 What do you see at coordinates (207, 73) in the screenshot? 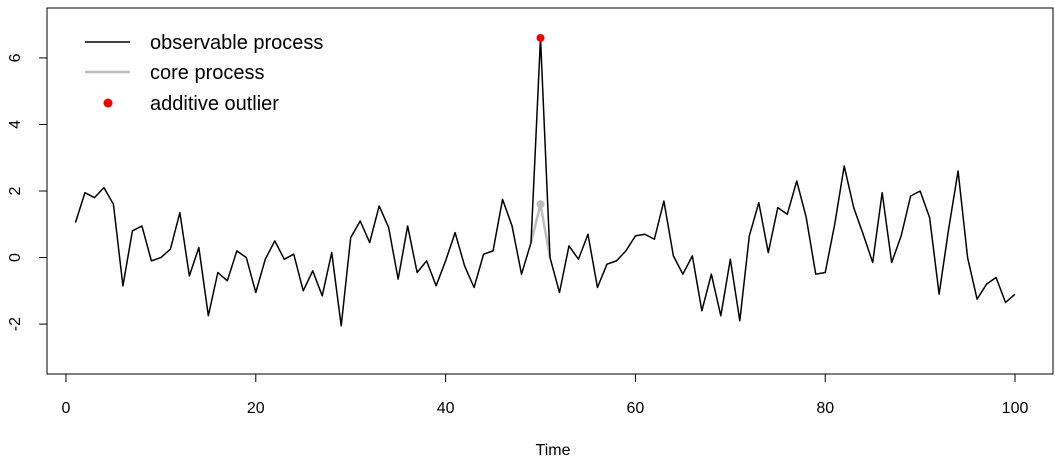
I see `legend-label: core process` at bounding box center [207, 73].